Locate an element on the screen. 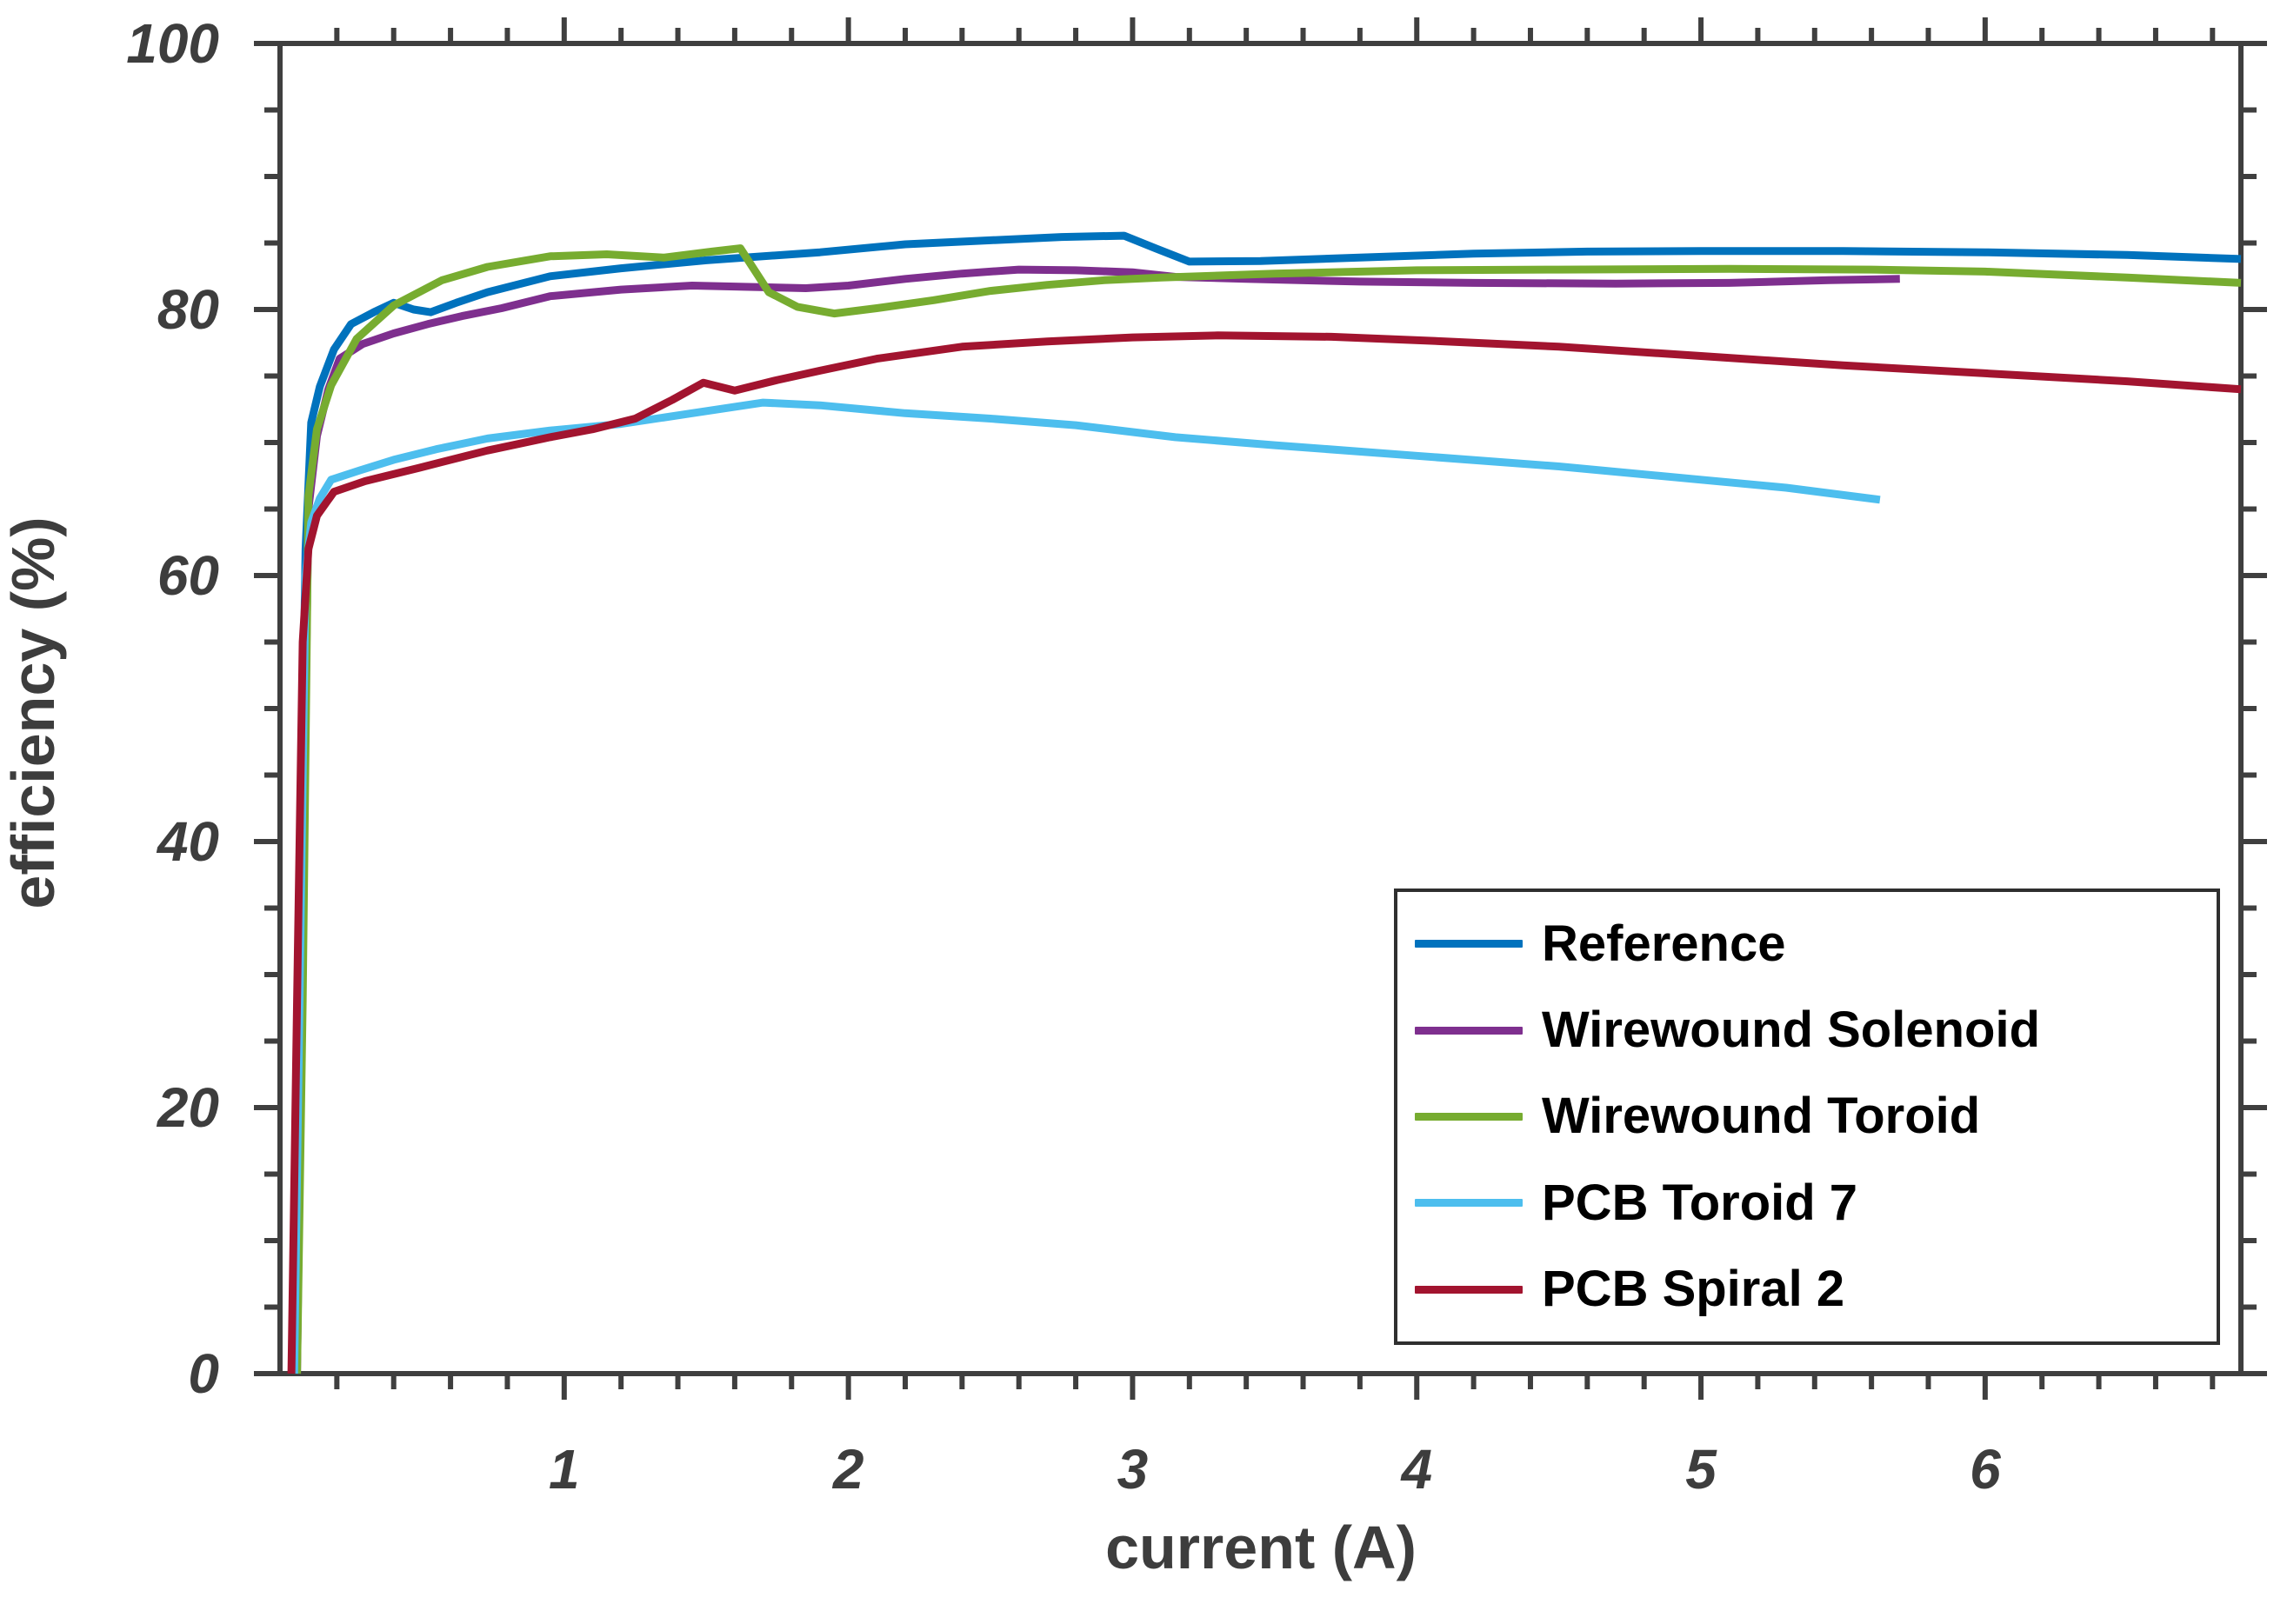 The width and height of the screenshot is (2287, 1624). wirewound-toroid-line-swatch is located at coordinates (1469, 1116).